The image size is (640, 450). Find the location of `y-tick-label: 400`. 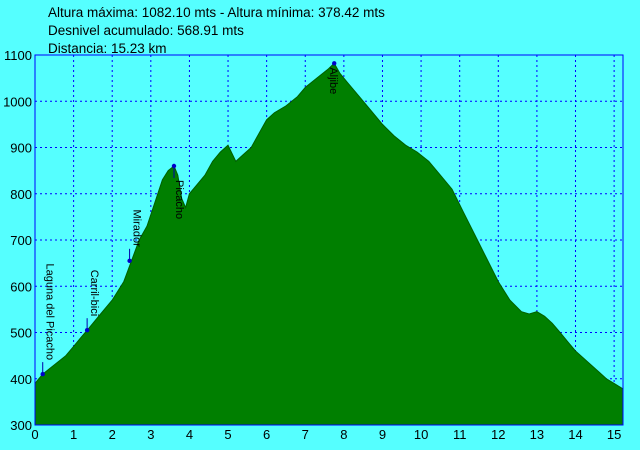

y-tick-label: 400 is located at coordinates (21, 379).